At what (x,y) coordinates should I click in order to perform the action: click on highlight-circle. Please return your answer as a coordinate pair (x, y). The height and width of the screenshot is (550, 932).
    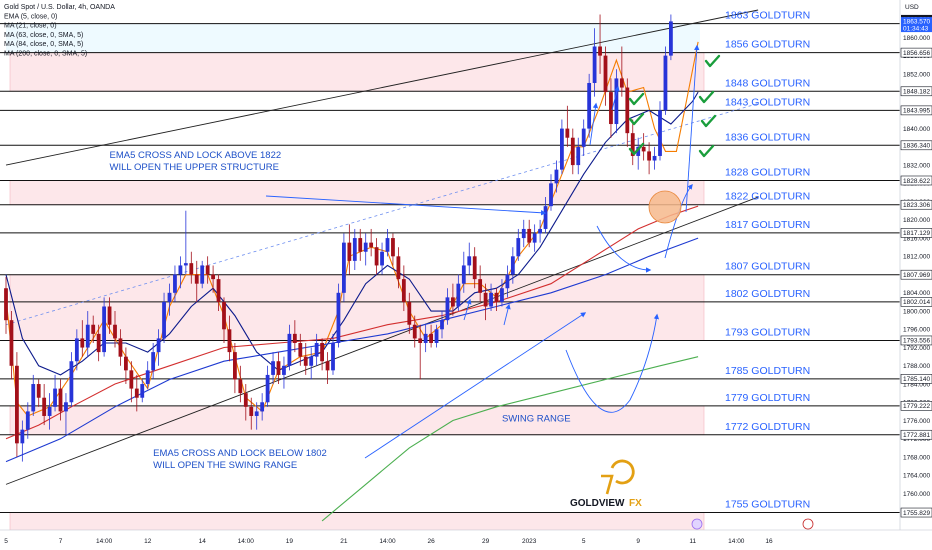
    Looking at the image, I should click on (665, 207).